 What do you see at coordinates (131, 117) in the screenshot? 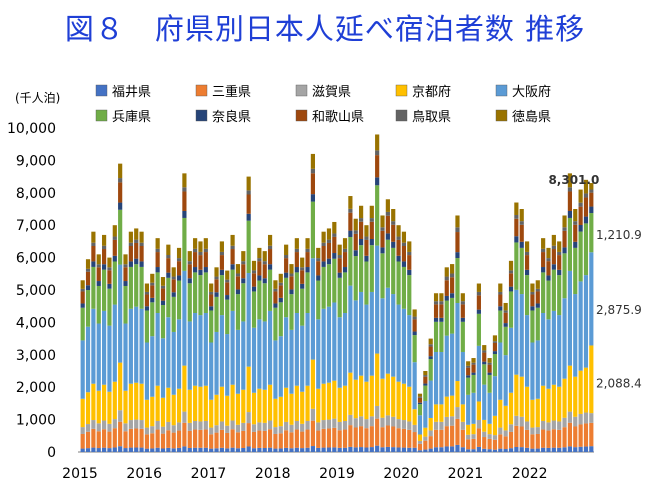
I see `legend-label: 兵庫県` at bounding box center [131, 117].